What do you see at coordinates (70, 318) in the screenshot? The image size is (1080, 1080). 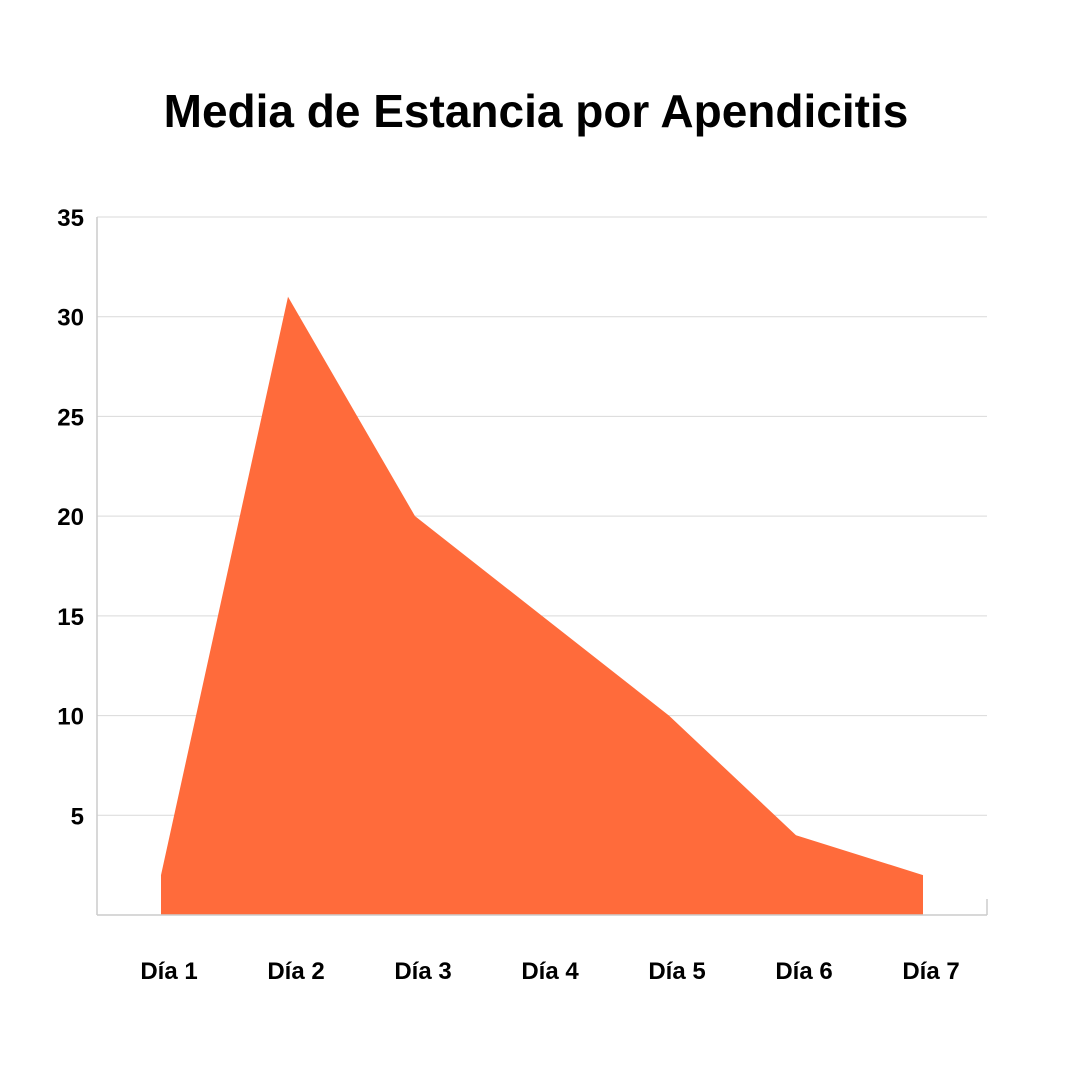 I see `y-tick-label: 30` at bounding box center [70, 318].